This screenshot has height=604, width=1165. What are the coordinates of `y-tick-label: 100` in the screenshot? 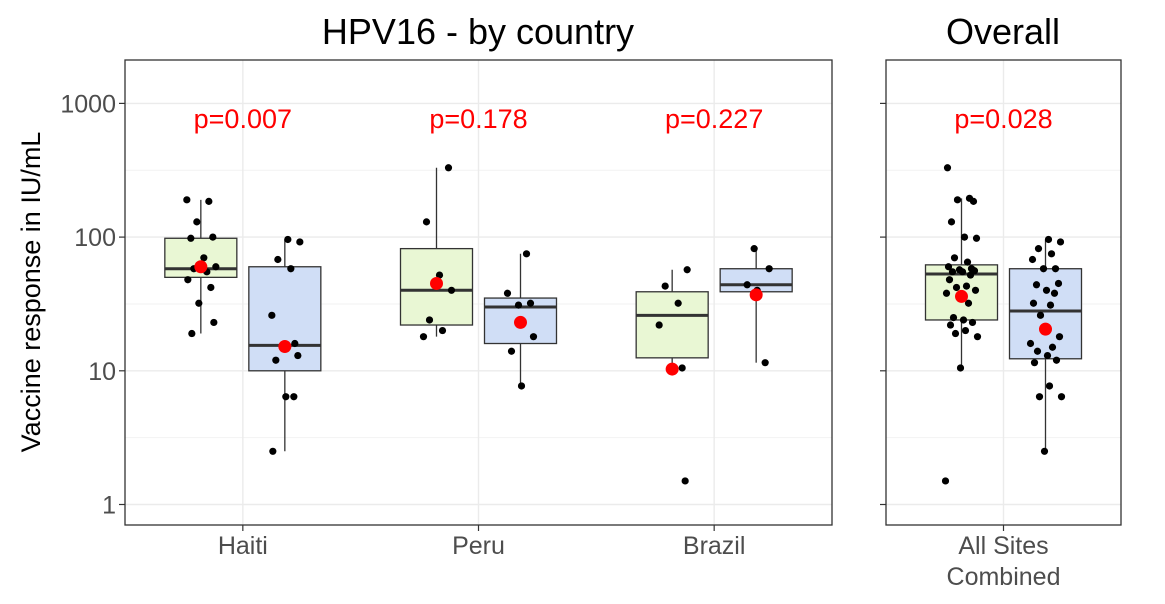 It's located at (95, 238).